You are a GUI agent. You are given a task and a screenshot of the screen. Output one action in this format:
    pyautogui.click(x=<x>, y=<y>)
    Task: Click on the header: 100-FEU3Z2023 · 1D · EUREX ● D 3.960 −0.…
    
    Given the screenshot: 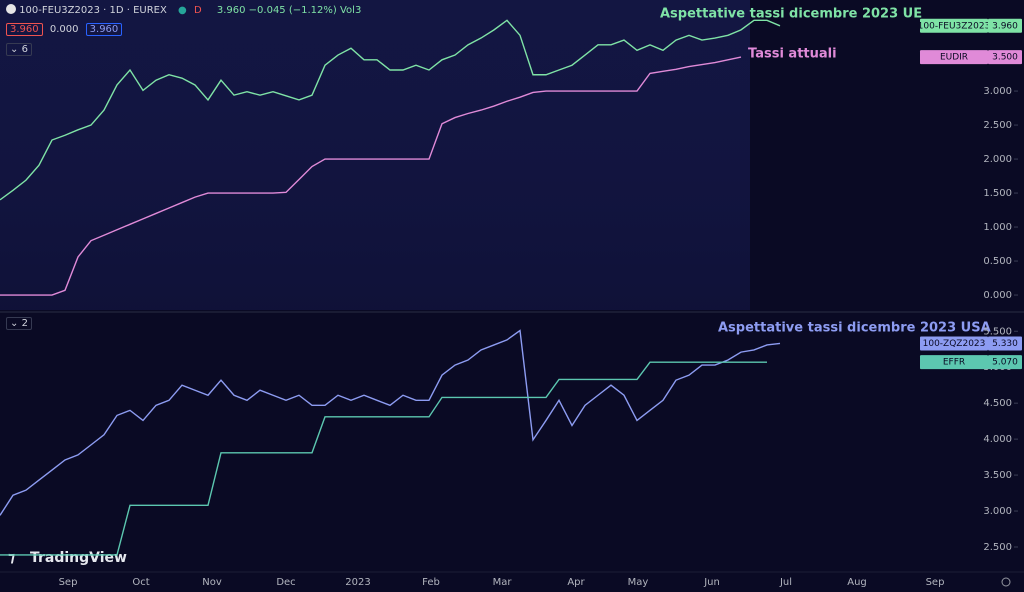 What is the action you would take?
    pyautogui.click(x=183, y=10)
    